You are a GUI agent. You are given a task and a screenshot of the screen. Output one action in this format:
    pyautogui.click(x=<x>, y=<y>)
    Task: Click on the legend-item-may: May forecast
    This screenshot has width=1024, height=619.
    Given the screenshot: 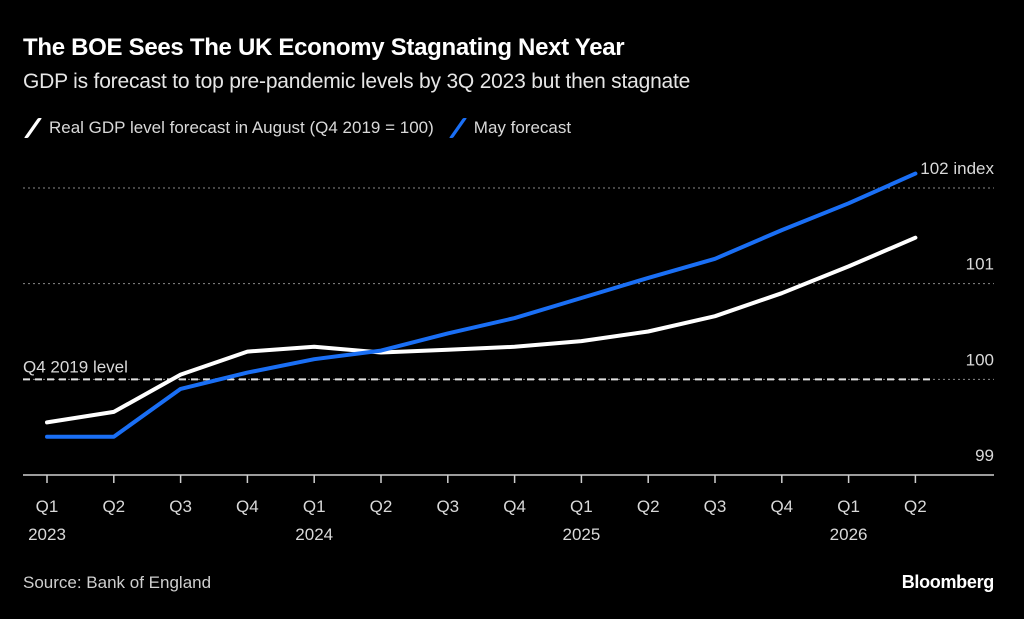 What is the action you would take?
    pyautogui.click(x=509, y=128)
    